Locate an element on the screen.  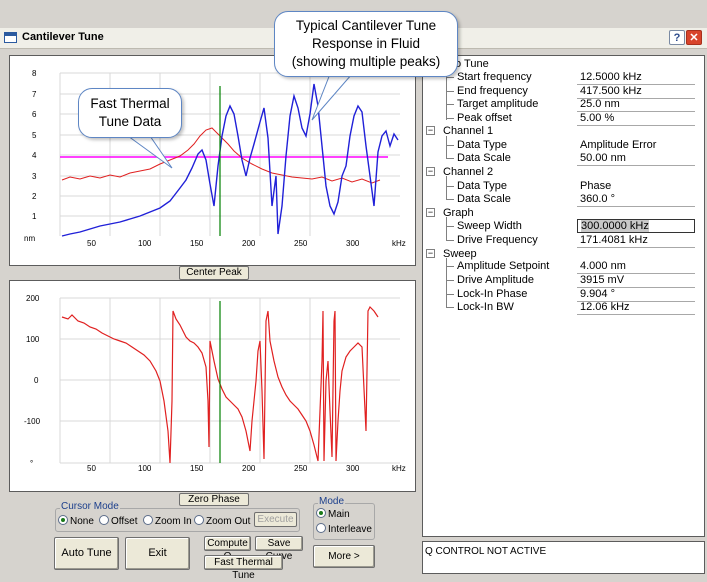
window-title: Cantilever Tune is located at coordinates (63, 37).